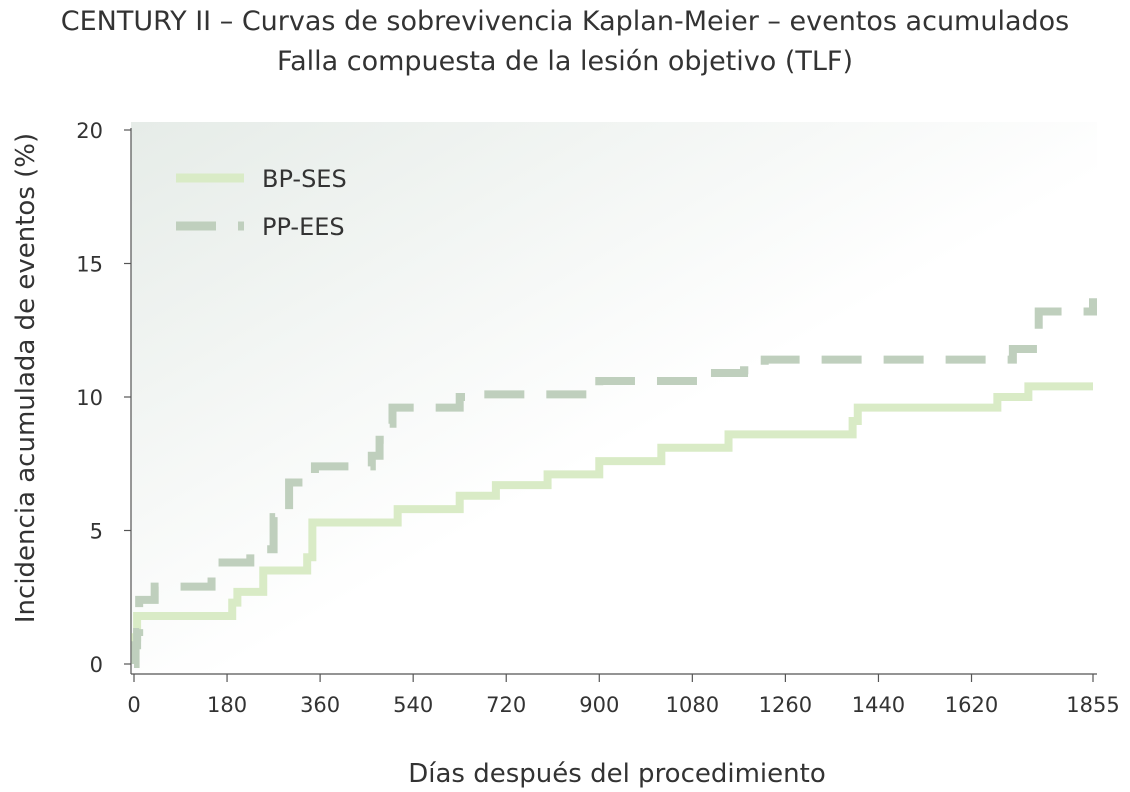 The image size is (1130, 792). What do you see at coordinates (599, 705) in the screenshot?
I see `x-tick-label: 900` at bounding box center [599, 705].